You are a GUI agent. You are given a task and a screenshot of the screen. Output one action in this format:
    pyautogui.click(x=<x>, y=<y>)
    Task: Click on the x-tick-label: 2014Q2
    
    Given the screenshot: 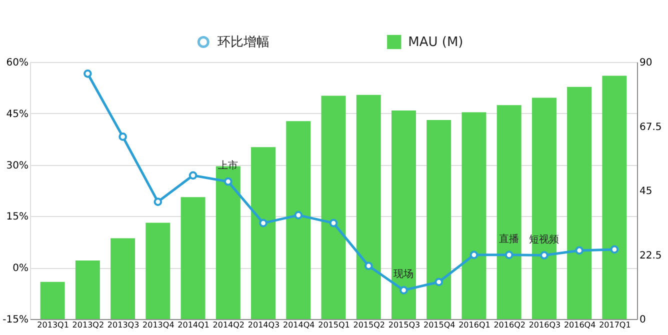 What is the action you would take?
    pyautogui.click(x=228, y=325)
    